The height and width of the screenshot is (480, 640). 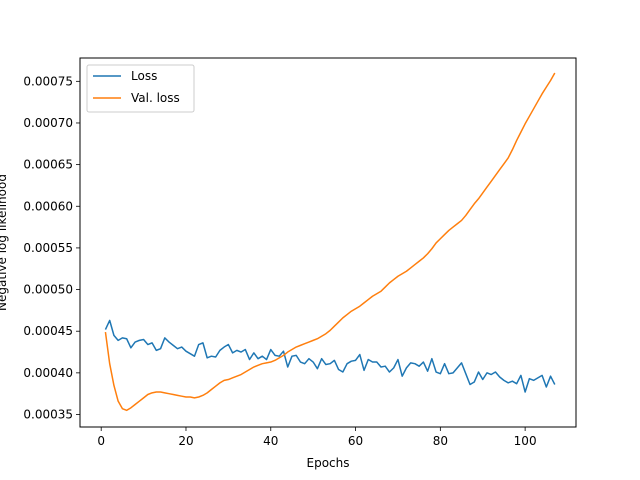 I want to click on x-tick-label: 40, so click(x=270, y=441).